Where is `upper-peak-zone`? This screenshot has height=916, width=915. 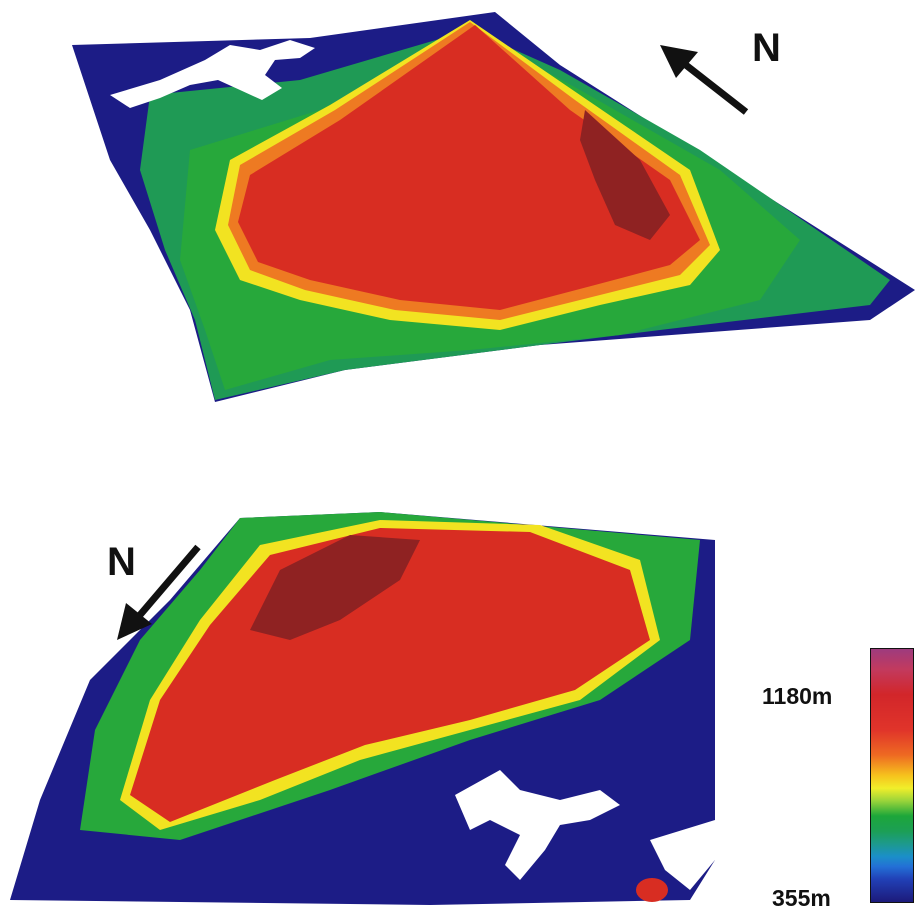
upper-peak-zone is located at coordinates (625, 175).